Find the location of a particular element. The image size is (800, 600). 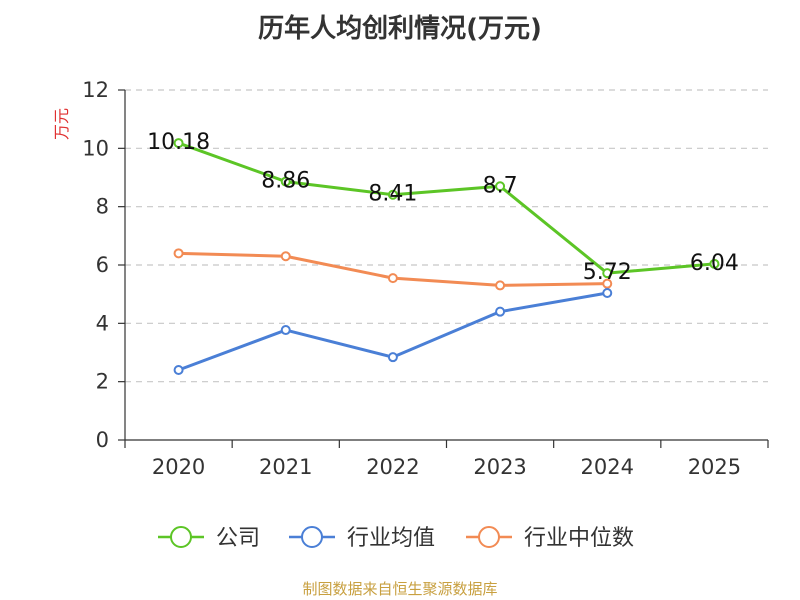

x-tick-label: 2023 is located at coordinates (499, 467).